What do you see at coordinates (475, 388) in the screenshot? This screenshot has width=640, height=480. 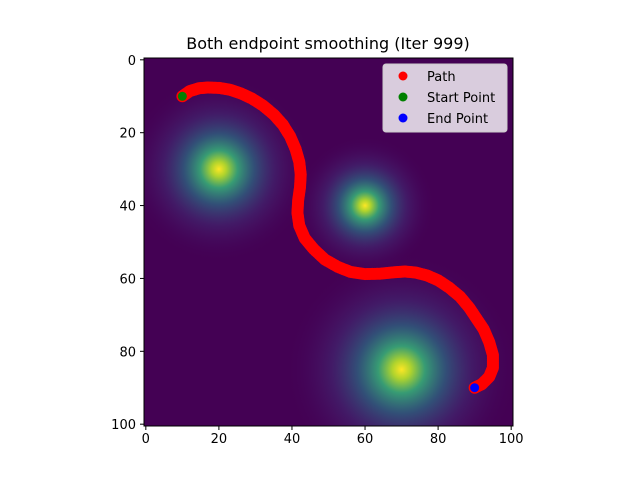 I see `end-point-marker` at bounding box center [475, 388].